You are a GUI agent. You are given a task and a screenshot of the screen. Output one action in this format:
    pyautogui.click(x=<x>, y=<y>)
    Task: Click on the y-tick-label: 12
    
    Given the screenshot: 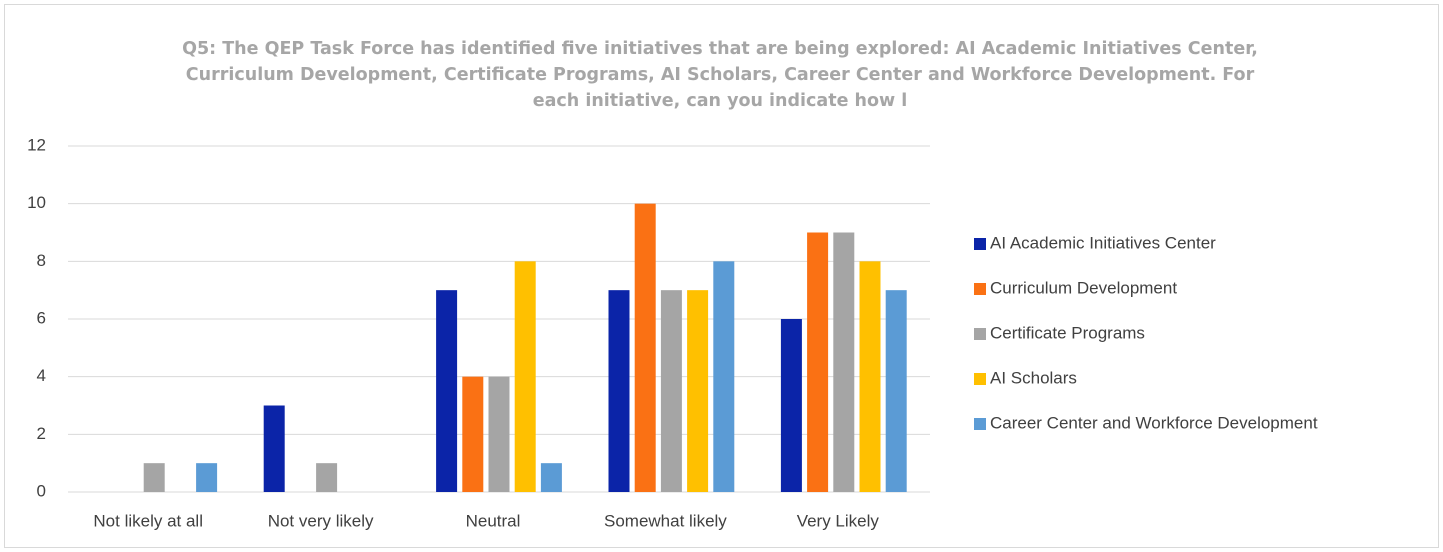 What is the action you would take?
    pyautogui.click(x=36, y=144)
    